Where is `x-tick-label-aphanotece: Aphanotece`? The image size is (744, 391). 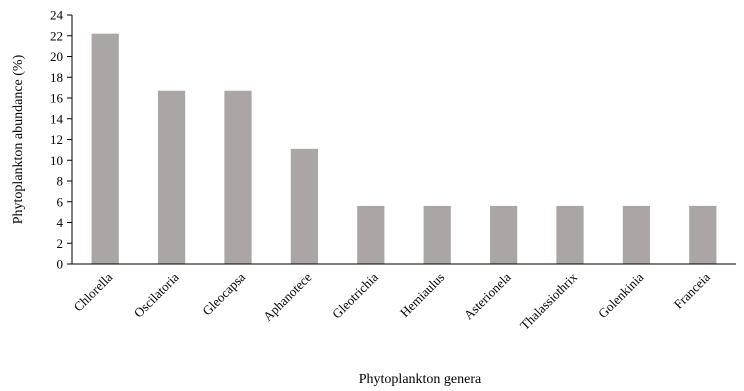
x-tick-label-aphanotece: Aphanotece is located at coordinates (287, 296).